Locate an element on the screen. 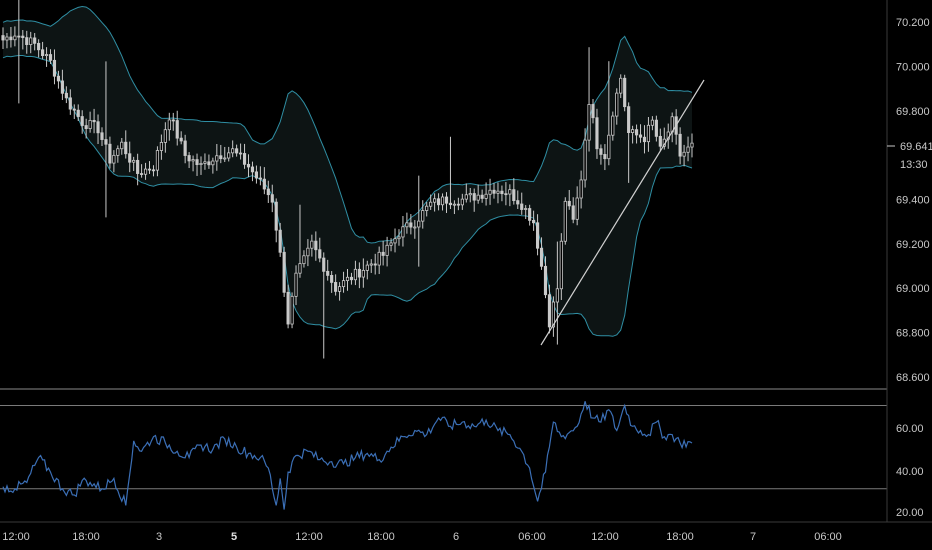 This screenshot has width=932, height=550. rsi-axis-tick: 60.00 is located at coordinates (910, 429).